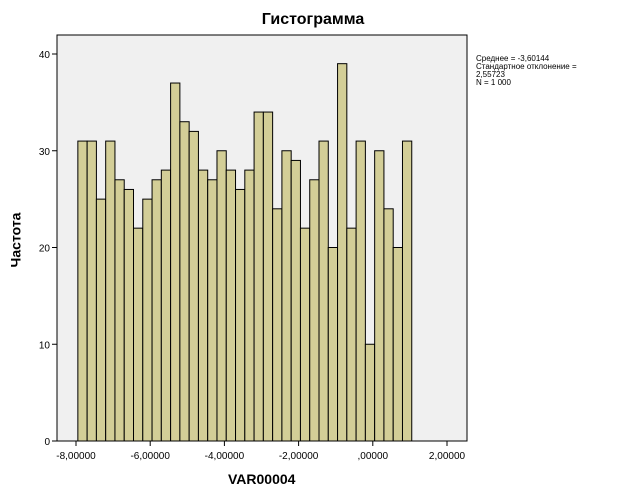 The width and height of the screenshot is (626, 501). I want to click on y-tick-label: 0, so click(47, 442).